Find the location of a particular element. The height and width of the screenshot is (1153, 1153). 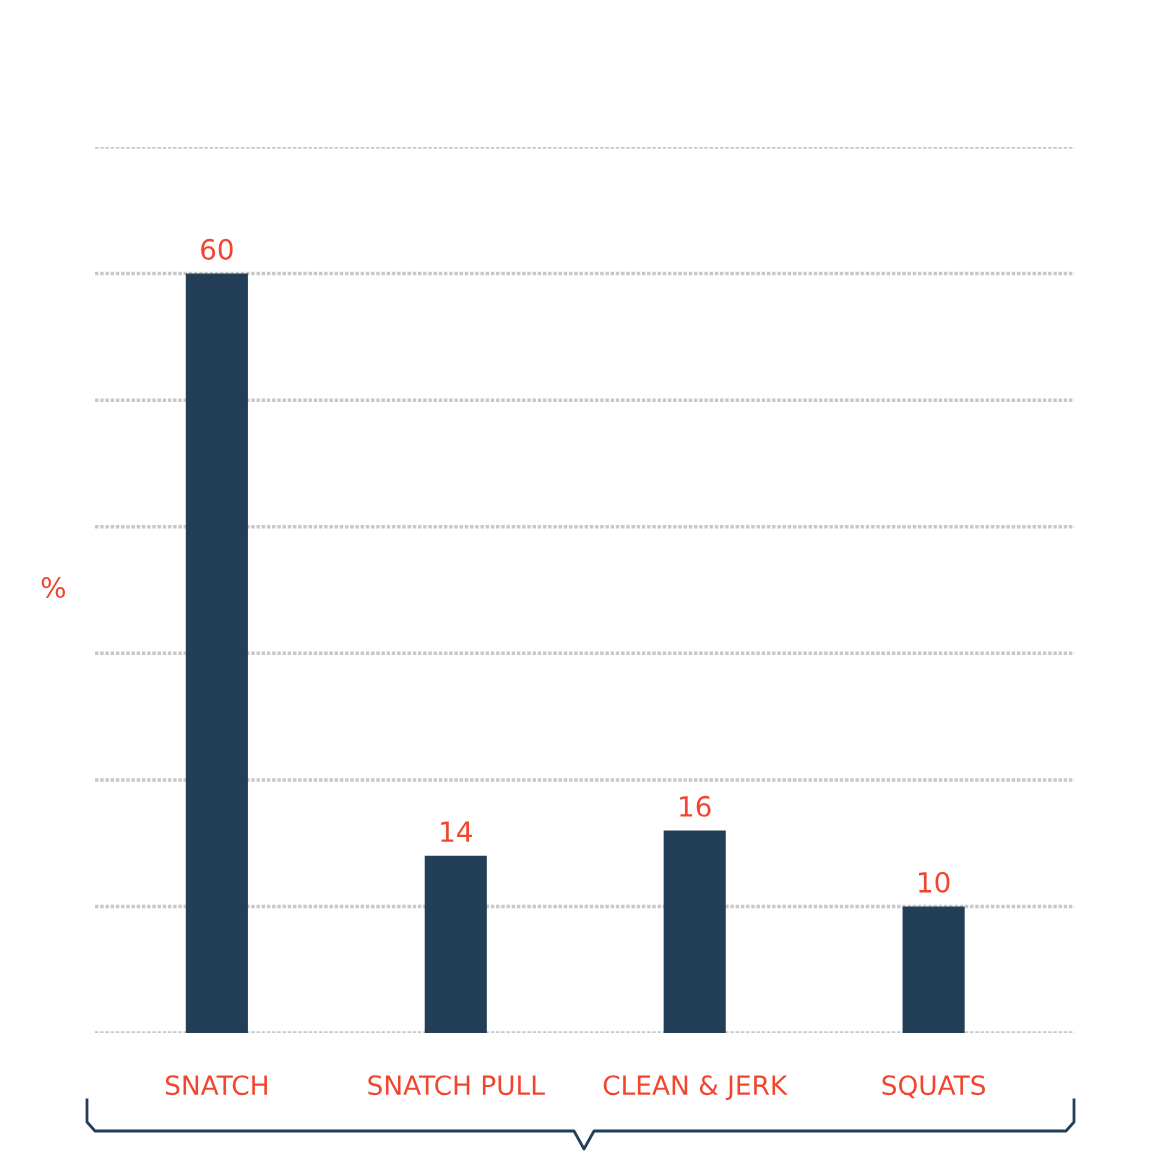

x-tick-label: SNATCH PULL is located at coordinates (456, 1085).